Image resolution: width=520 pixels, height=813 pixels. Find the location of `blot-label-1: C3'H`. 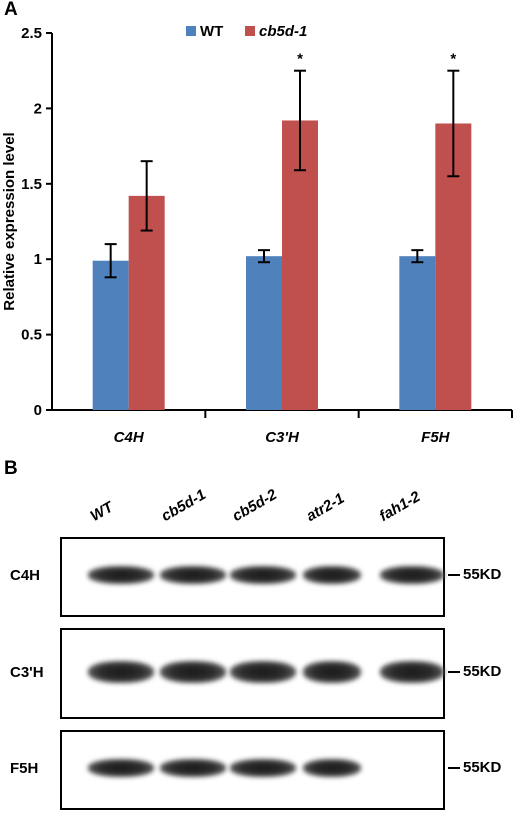

blot-label-1: C3'H is located at coordinates (27, 672).